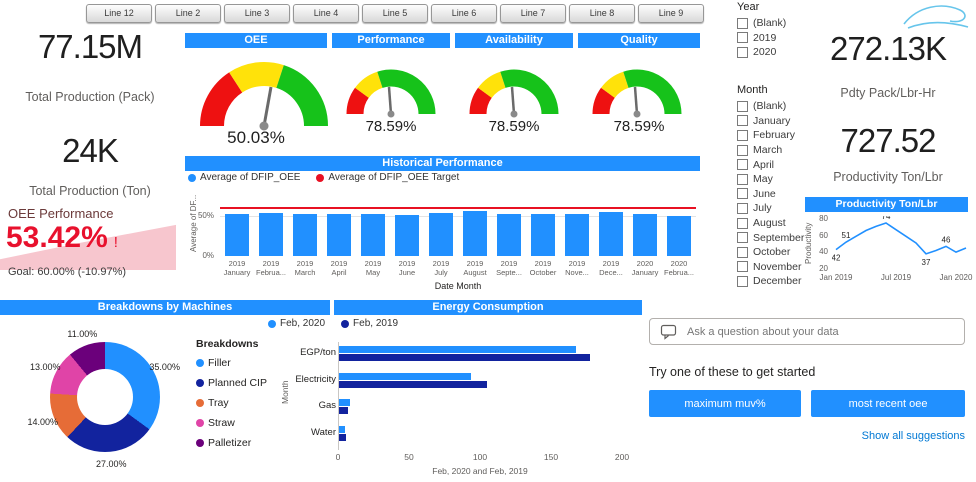  What do you see at coordinates (773, 194) in the screenshot?
I see `month-option-june: June` at bounding box center [773, 194].